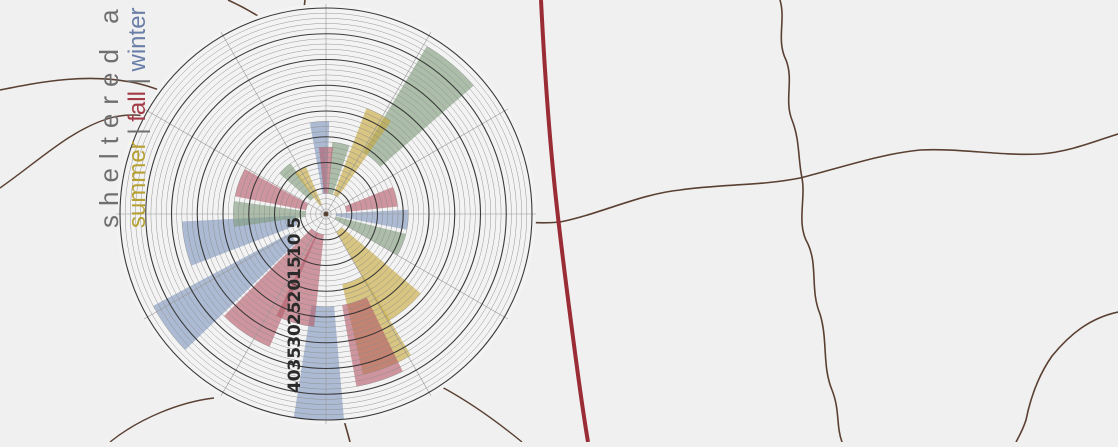 The image size is (1118, 447). Describe the element at coordinates (295, 359) in the screenshot. I see `ring-label-35: 35` at that location.